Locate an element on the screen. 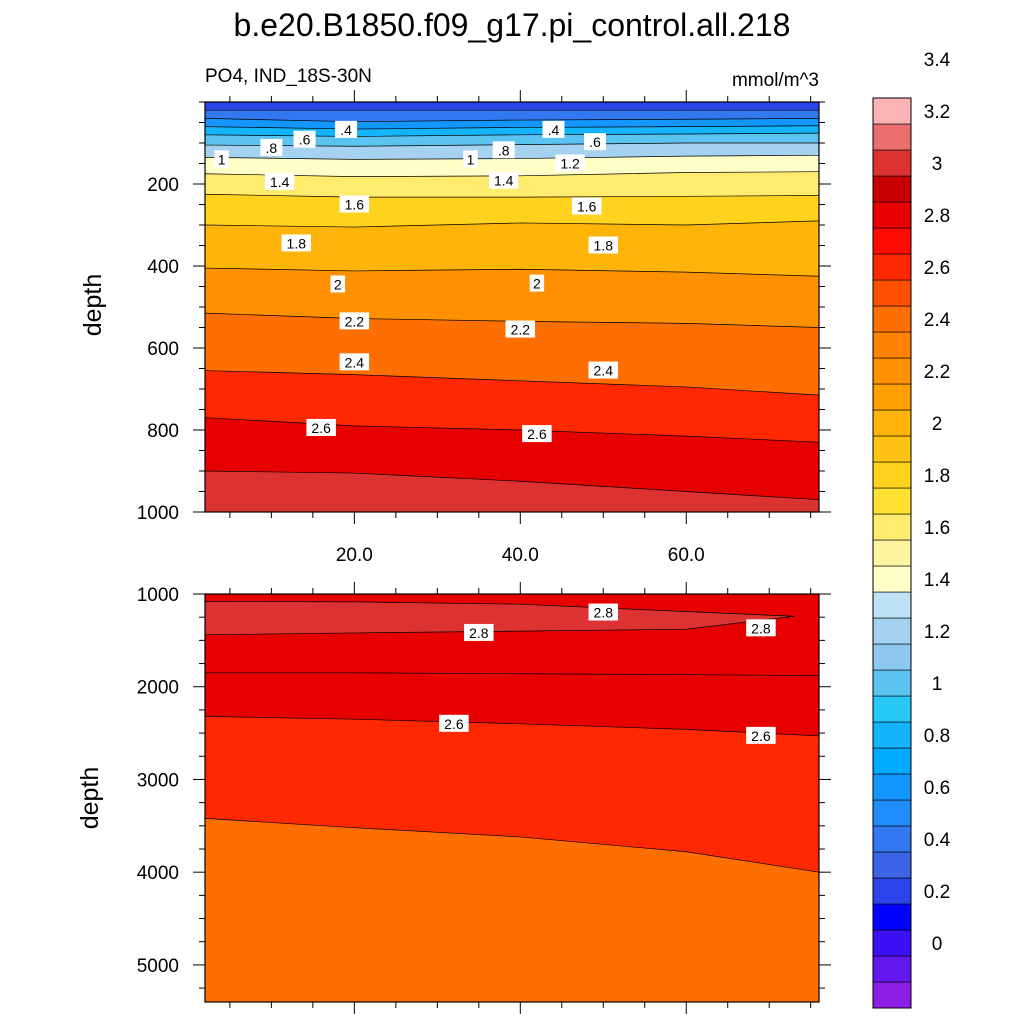  contour-label: 1.2 is located at coordinates (570, 163).